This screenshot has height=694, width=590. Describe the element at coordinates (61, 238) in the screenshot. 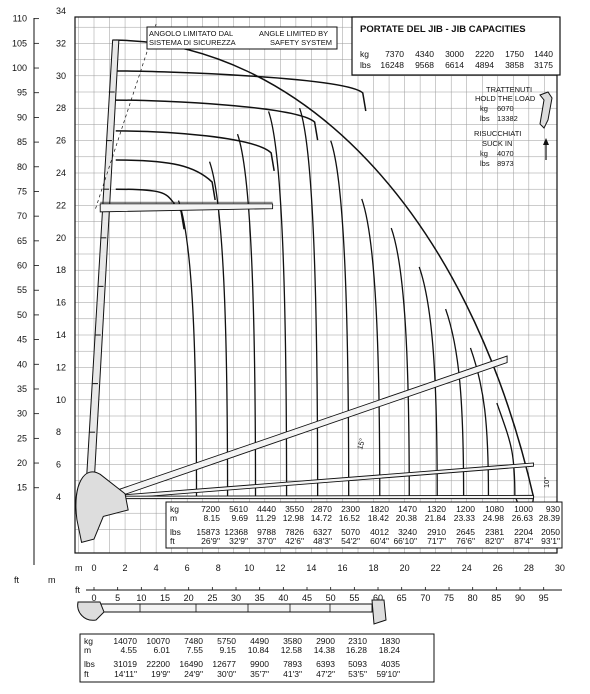

I see `y-m-tick-label: 20` at that location.